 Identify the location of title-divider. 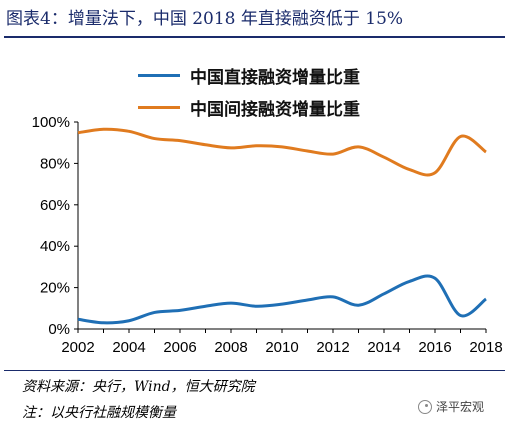
(254, 37).